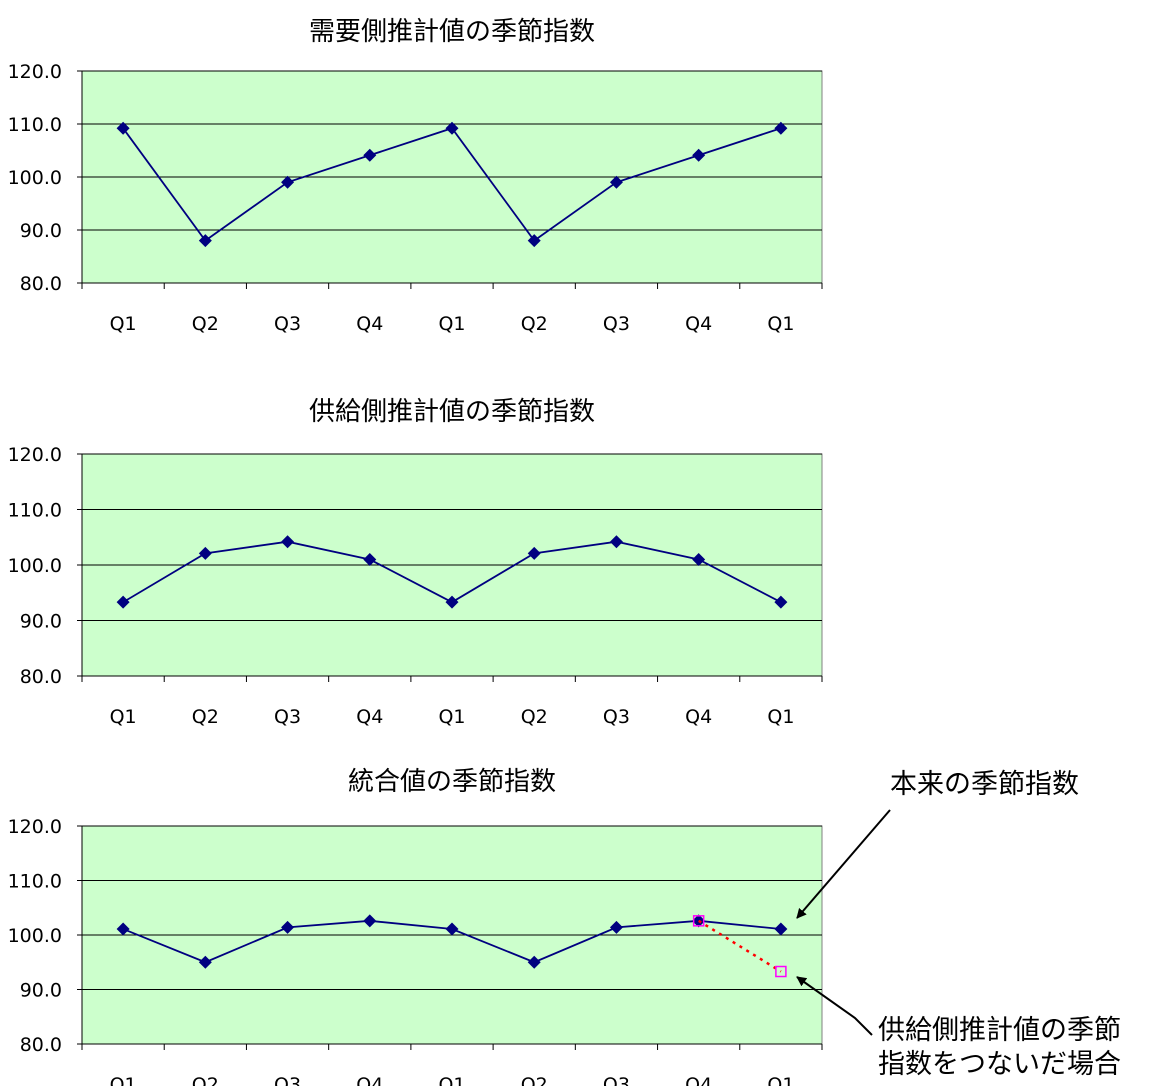 This screenshot has width=1149, height=1086. What do you see at coordinates (834, 1006) in the screenshot?
I see `connected-arrow` at bounding box center [834, 1006].